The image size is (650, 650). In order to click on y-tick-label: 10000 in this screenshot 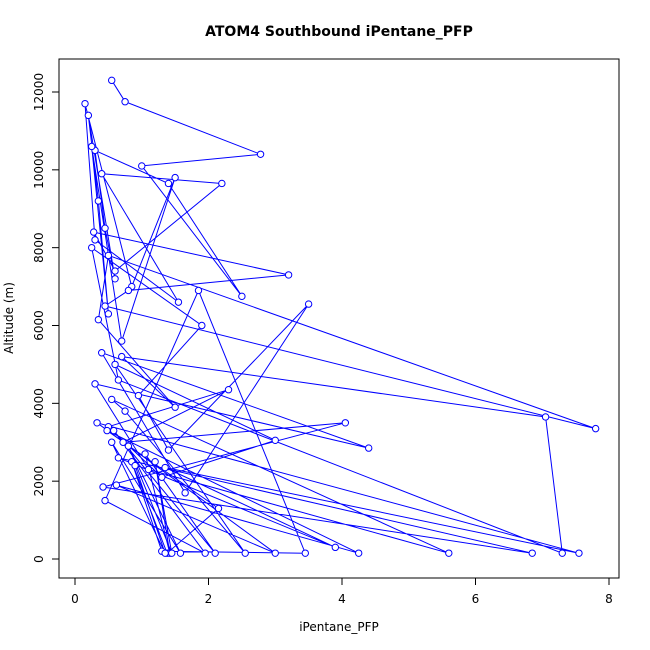, I will do `click(39, 170)`.